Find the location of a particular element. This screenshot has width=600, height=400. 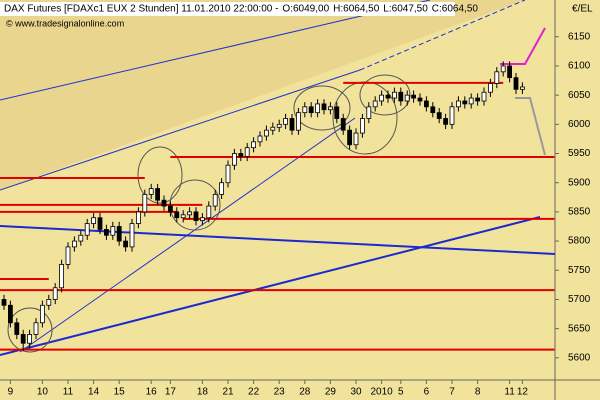

ohlc-label: O:6049,00 is located at coordinates (305, 9).